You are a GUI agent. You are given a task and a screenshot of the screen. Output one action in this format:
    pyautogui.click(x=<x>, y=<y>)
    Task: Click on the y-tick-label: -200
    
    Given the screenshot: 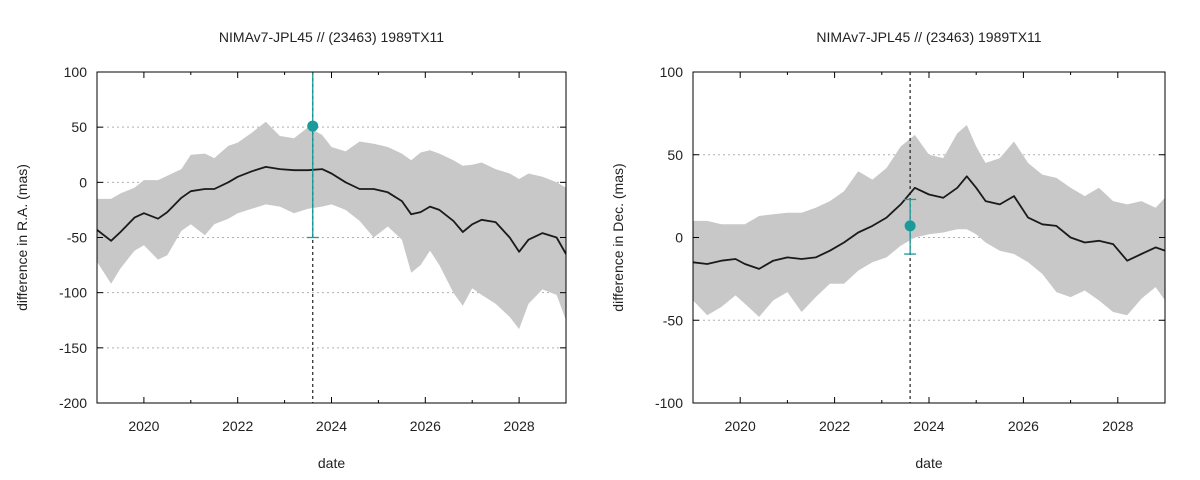 What is the action you would take?
    pyautogui.click(x=73, y=403)
    